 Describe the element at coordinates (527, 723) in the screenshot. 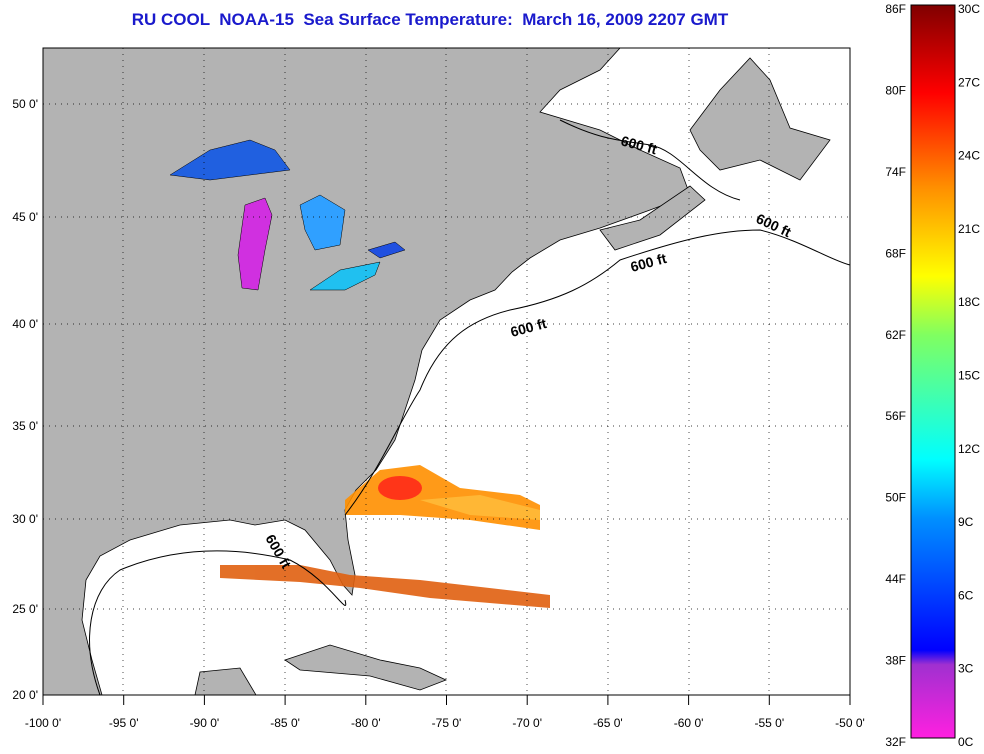

I see `lon-tick-label: -70 0'` at that location.